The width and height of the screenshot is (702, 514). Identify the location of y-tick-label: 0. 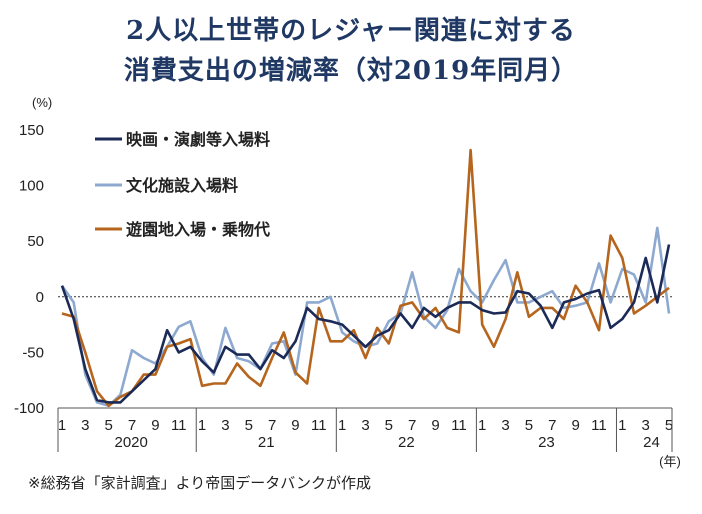
(40, 297).